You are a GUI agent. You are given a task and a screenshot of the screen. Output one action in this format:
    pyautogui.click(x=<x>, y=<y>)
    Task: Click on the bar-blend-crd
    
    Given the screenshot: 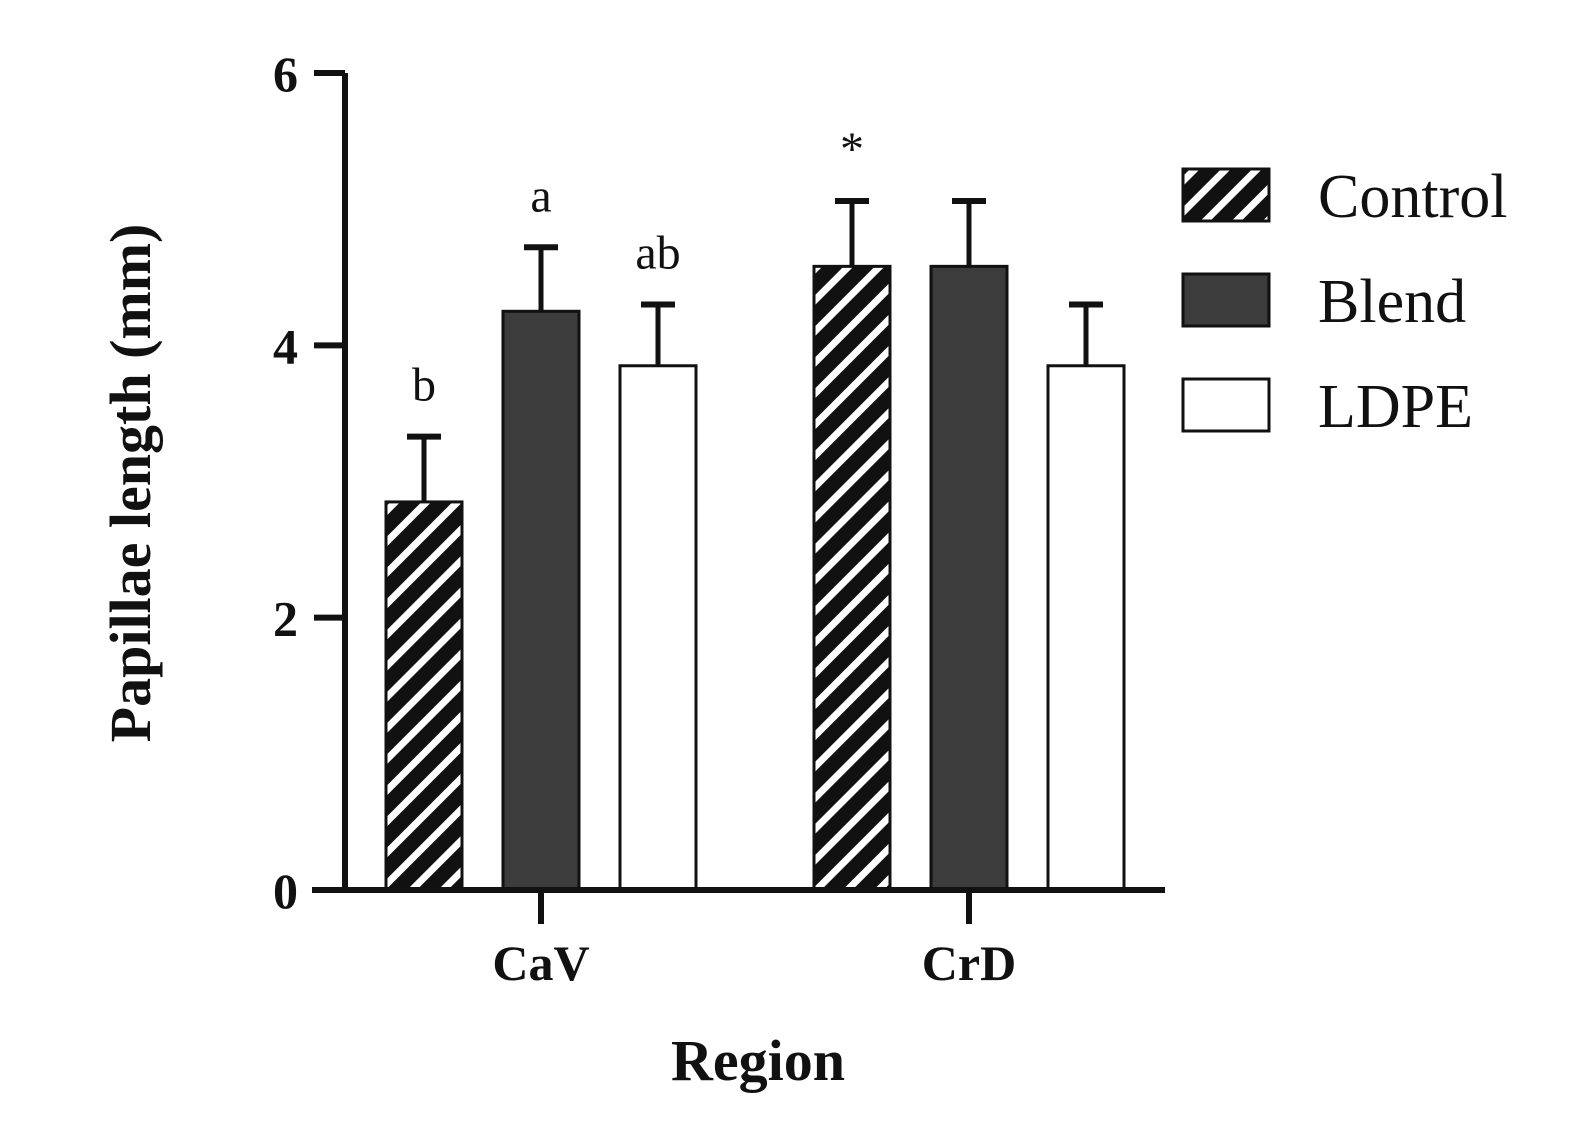 What is the action you would take?
    pyautogui.click(x=969, y=578)
    